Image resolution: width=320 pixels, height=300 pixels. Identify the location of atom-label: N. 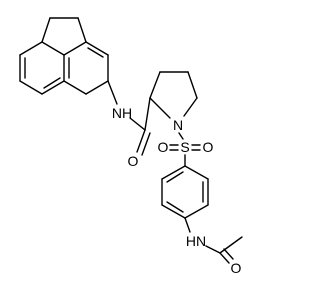
(178, 125).